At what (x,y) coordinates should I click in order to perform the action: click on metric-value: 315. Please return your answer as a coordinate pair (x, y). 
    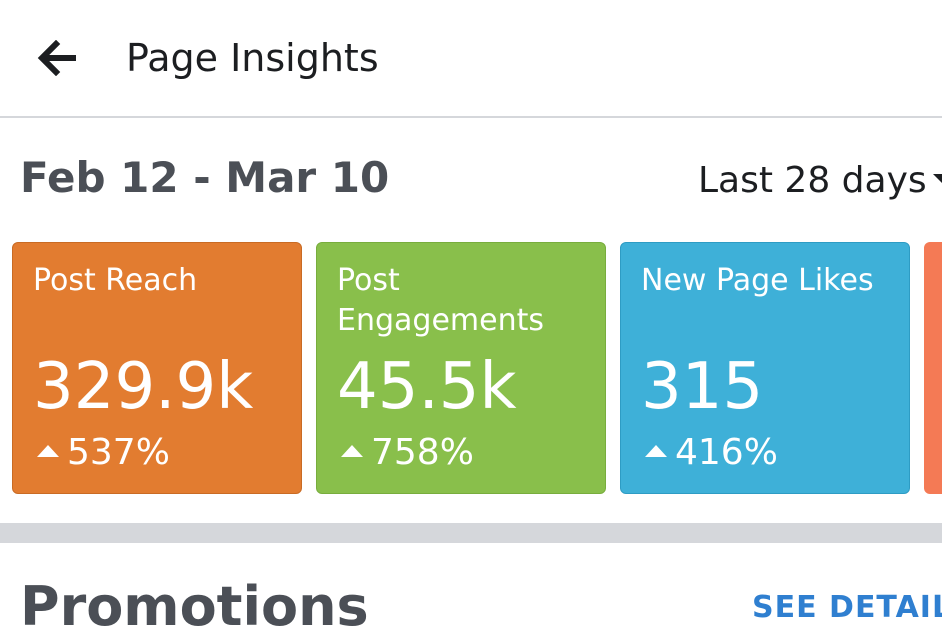
    Looking at the image, I should click on (702, 387).